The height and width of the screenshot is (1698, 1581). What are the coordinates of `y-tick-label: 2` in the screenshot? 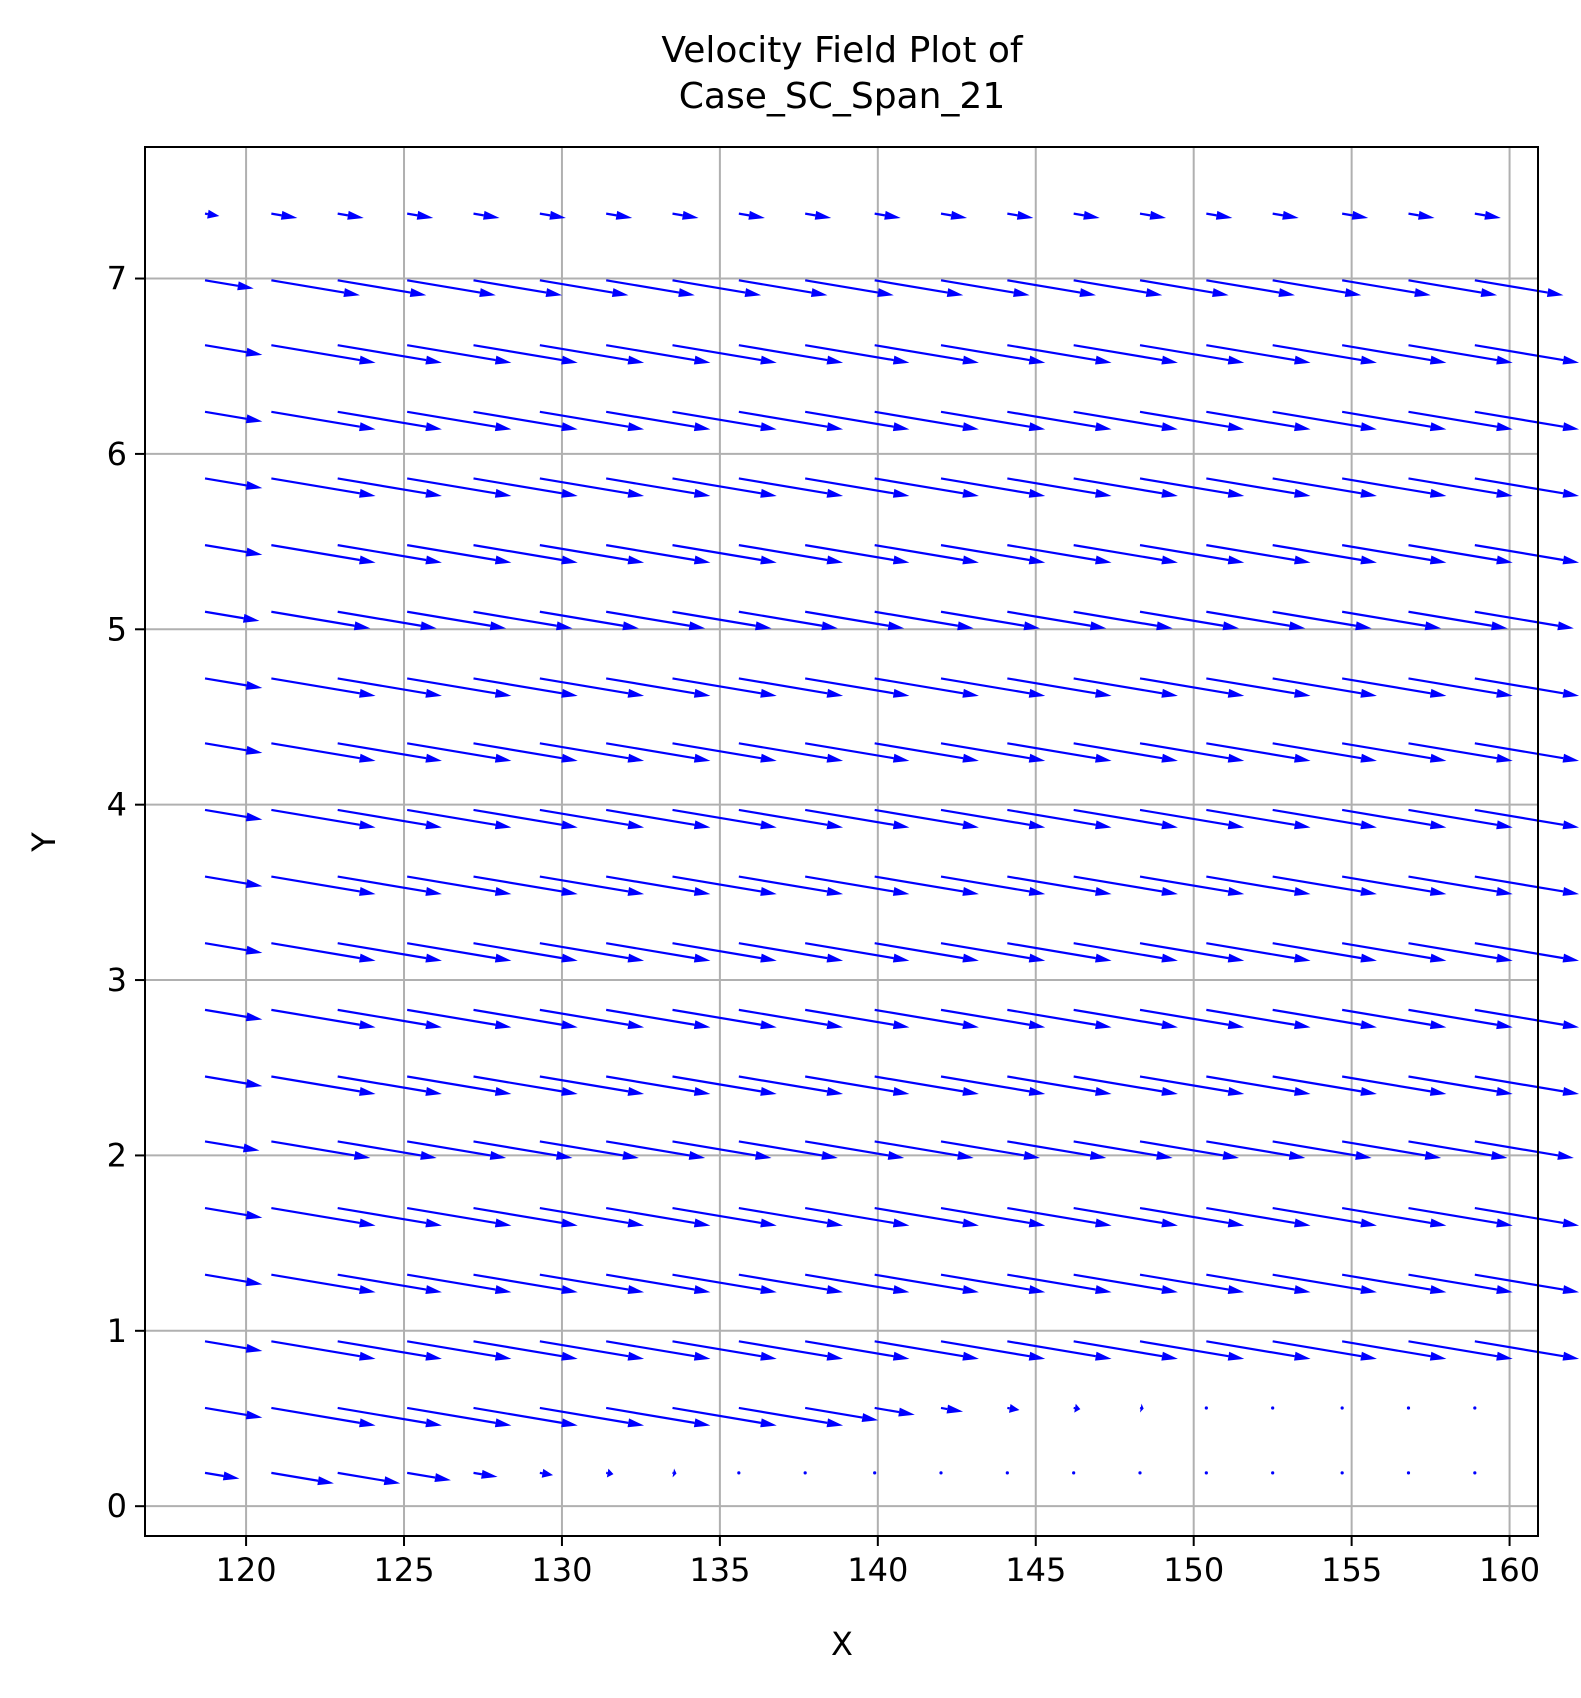 It's located at (117, 1155).